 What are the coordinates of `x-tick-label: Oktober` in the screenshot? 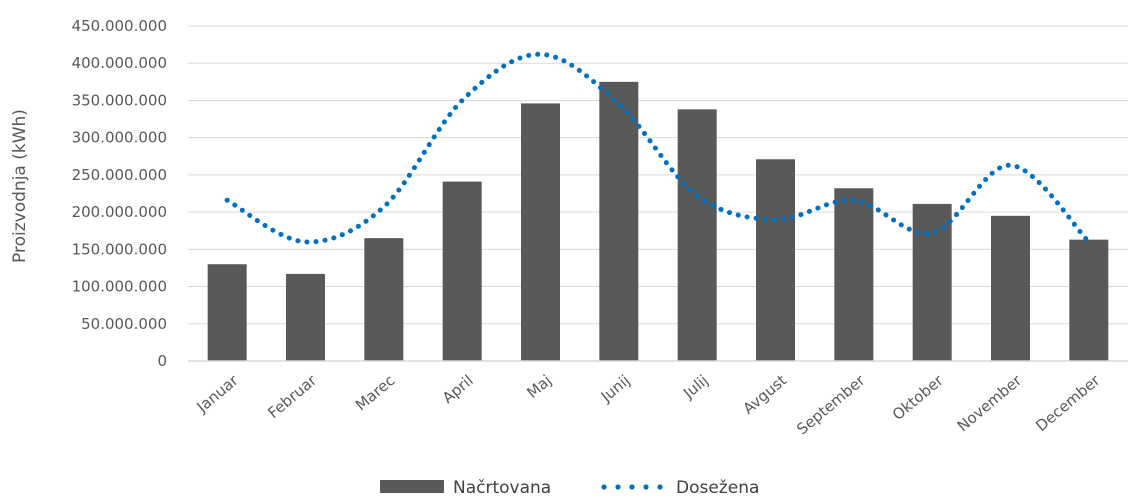 It's located at (918, 397).